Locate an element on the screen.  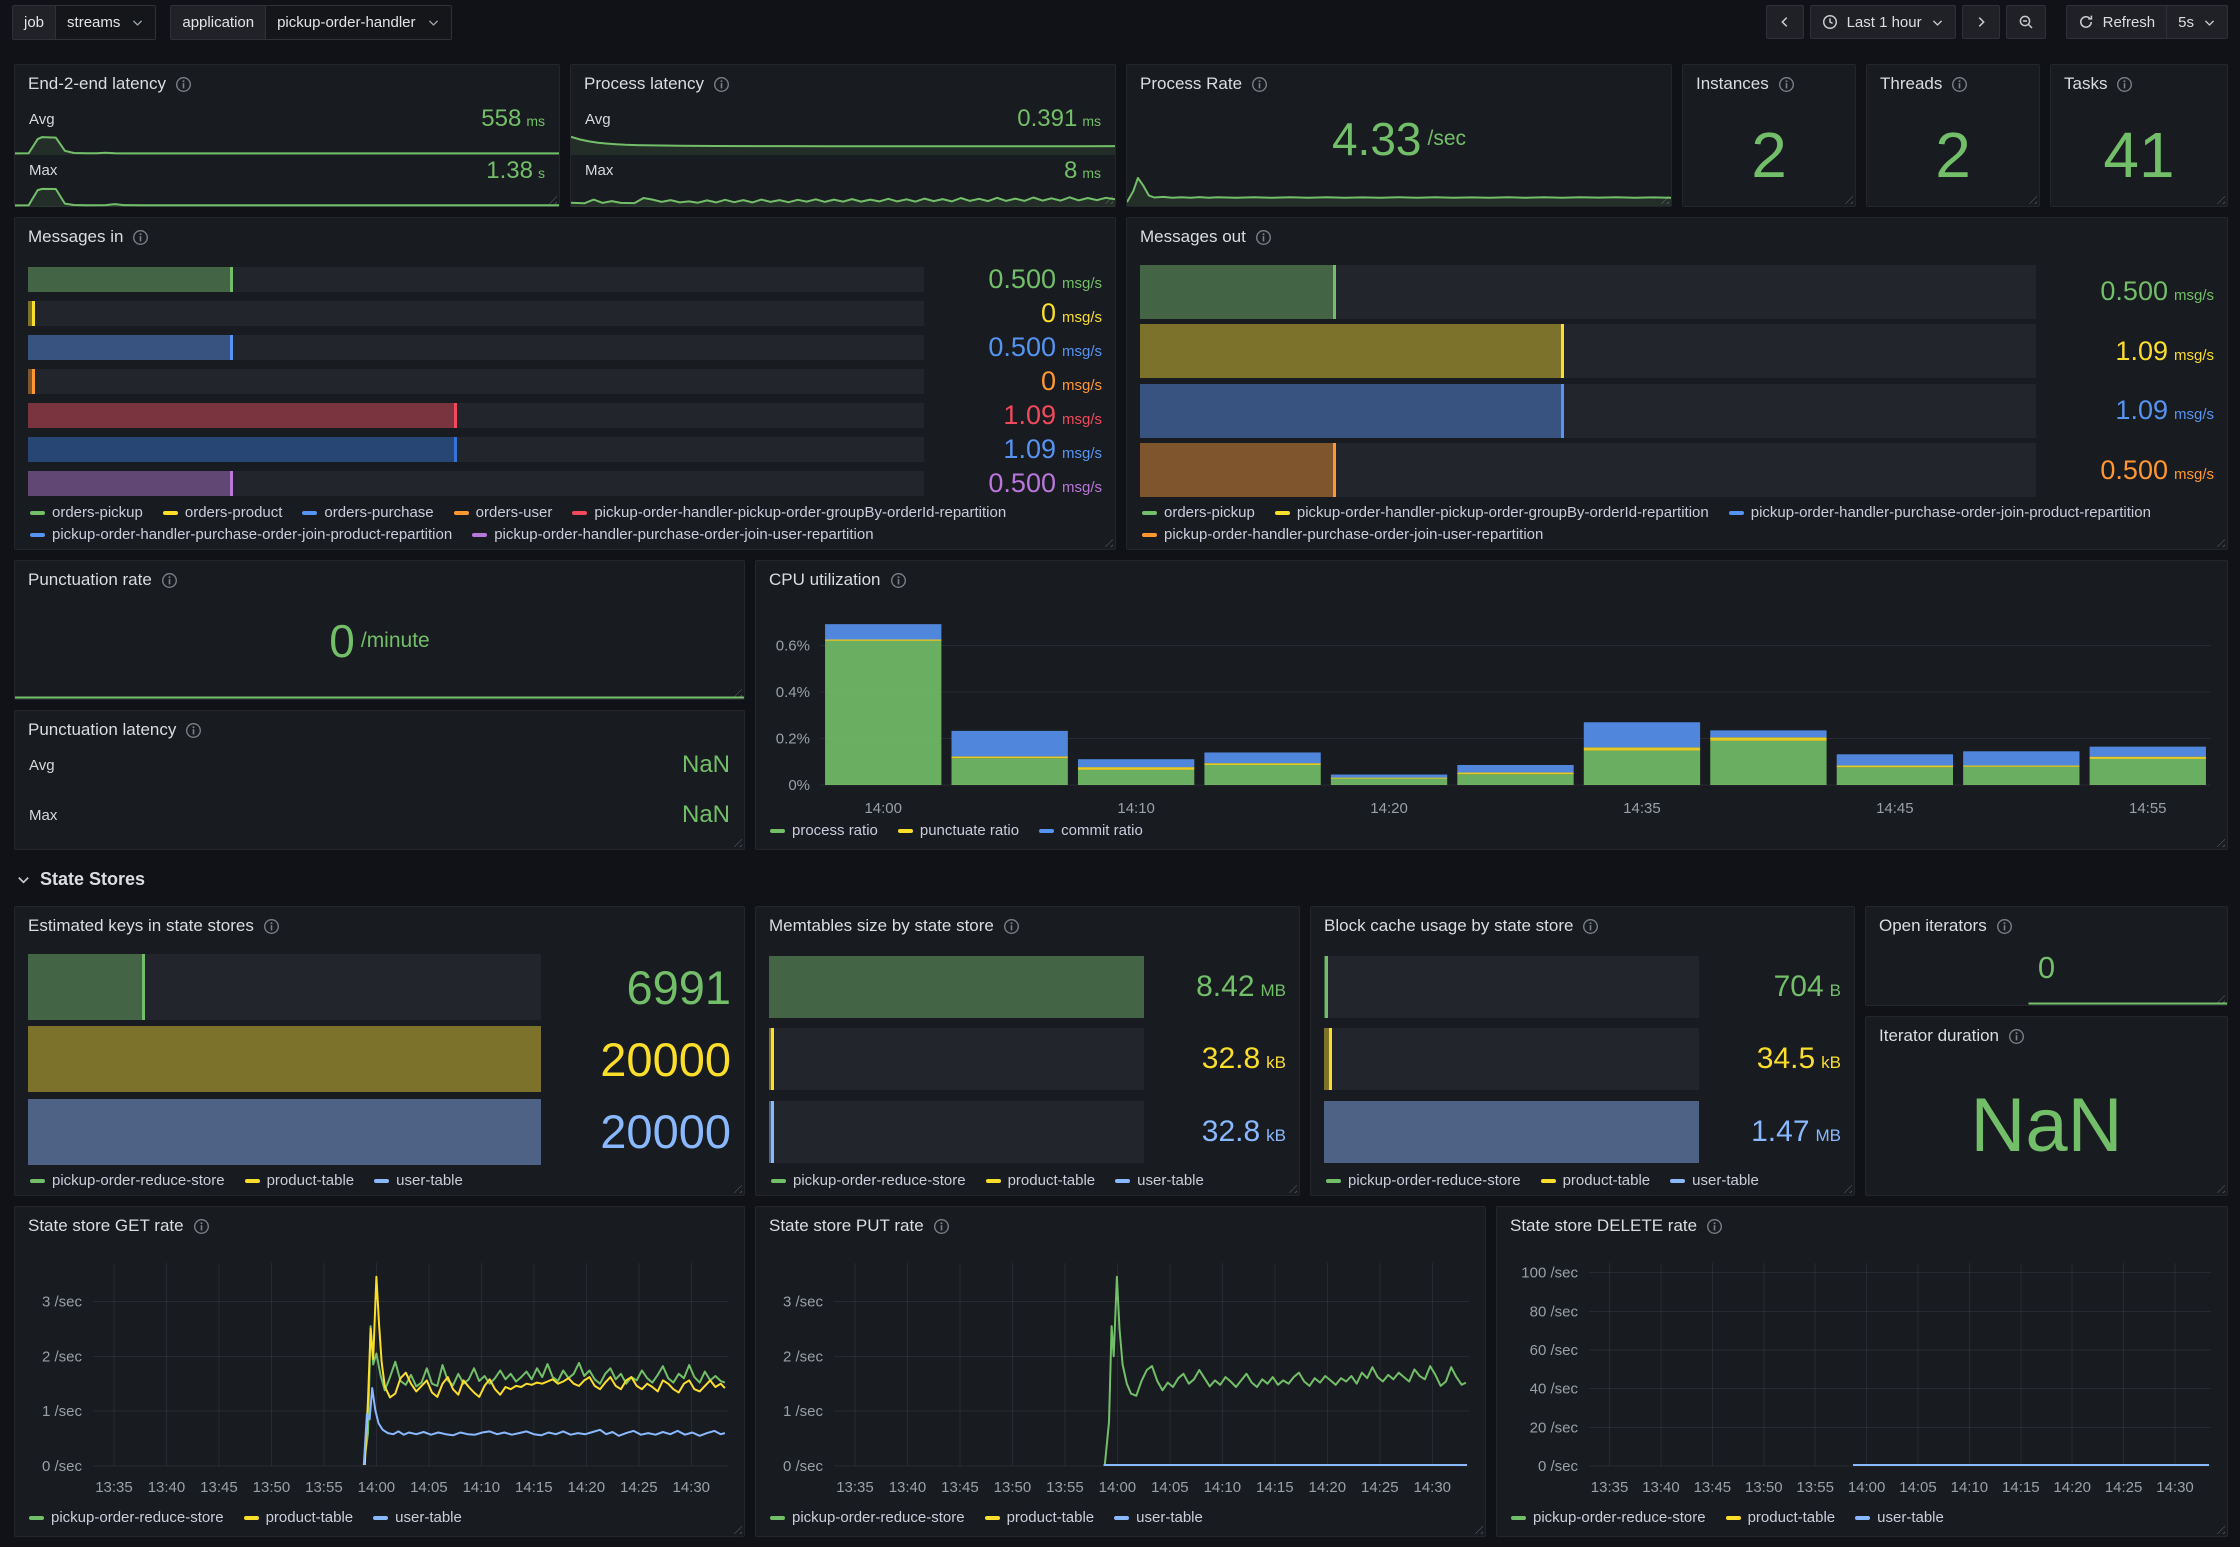
panel-title: Messages in is located at coordinates (76, 236).